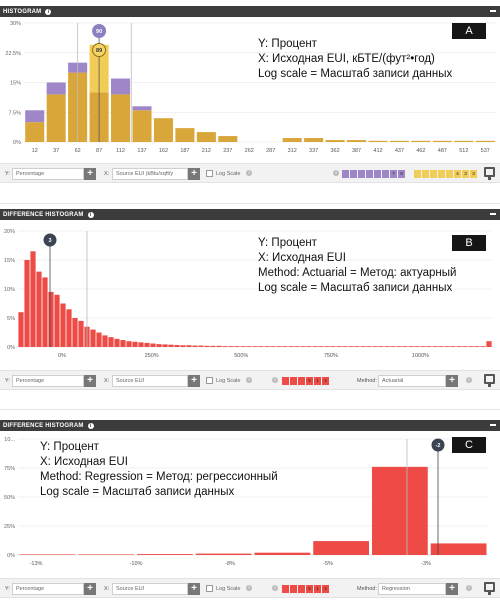  I want to click on x-axis-select: Source EUI (kBtu/sqft/y, so click(150, 174).